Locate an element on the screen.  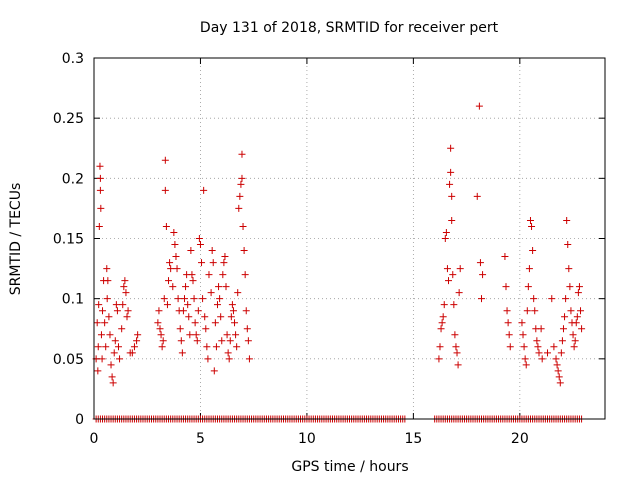
x-tick-label: 0 is located at coordinates (94, 439).